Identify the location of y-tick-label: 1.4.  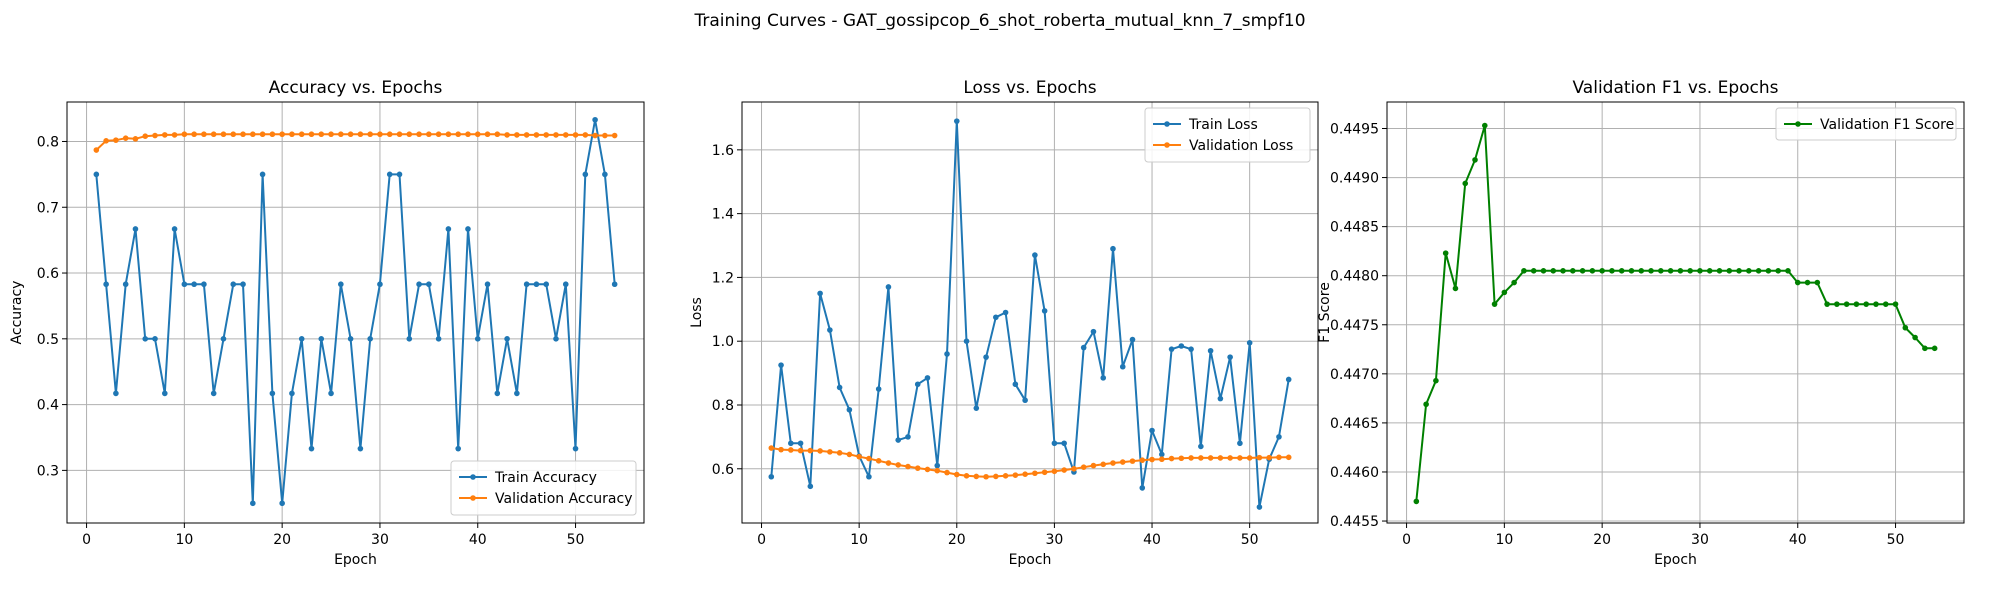
(723, 215).